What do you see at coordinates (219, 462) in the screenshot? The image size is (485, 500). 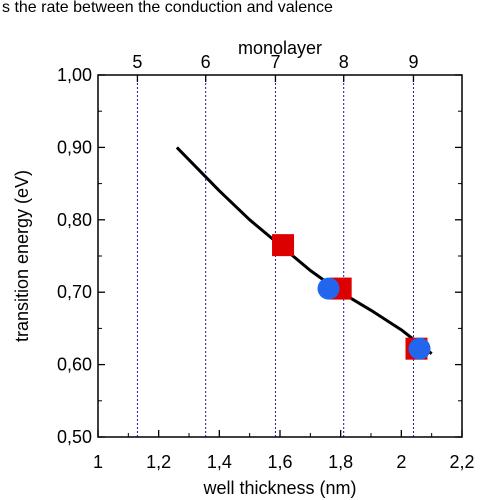 I see `x-tick-label: 1,4` at bounding box center [219, 462].